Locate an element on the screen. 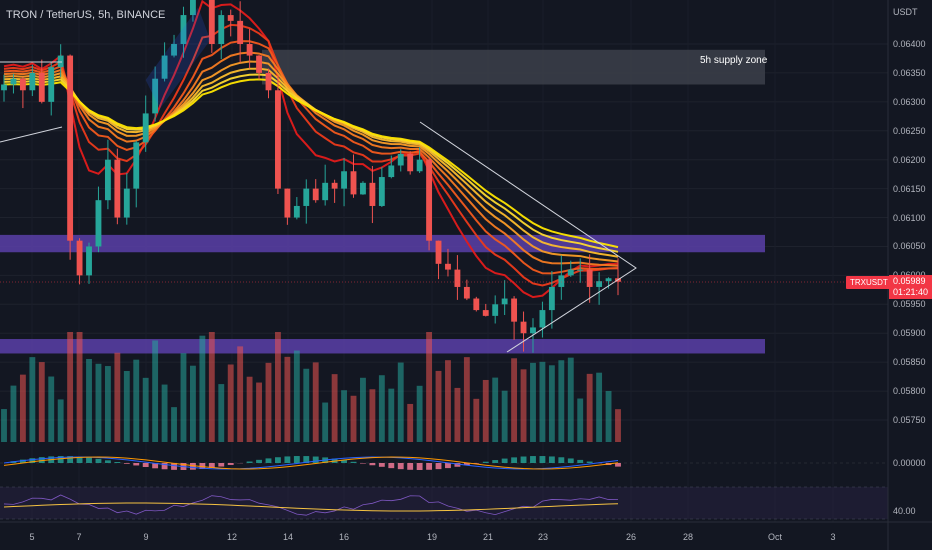 Image resolution: width=932 pixels, height=550 pixels. symmetric-triangle is located at coordinates (528, 237).